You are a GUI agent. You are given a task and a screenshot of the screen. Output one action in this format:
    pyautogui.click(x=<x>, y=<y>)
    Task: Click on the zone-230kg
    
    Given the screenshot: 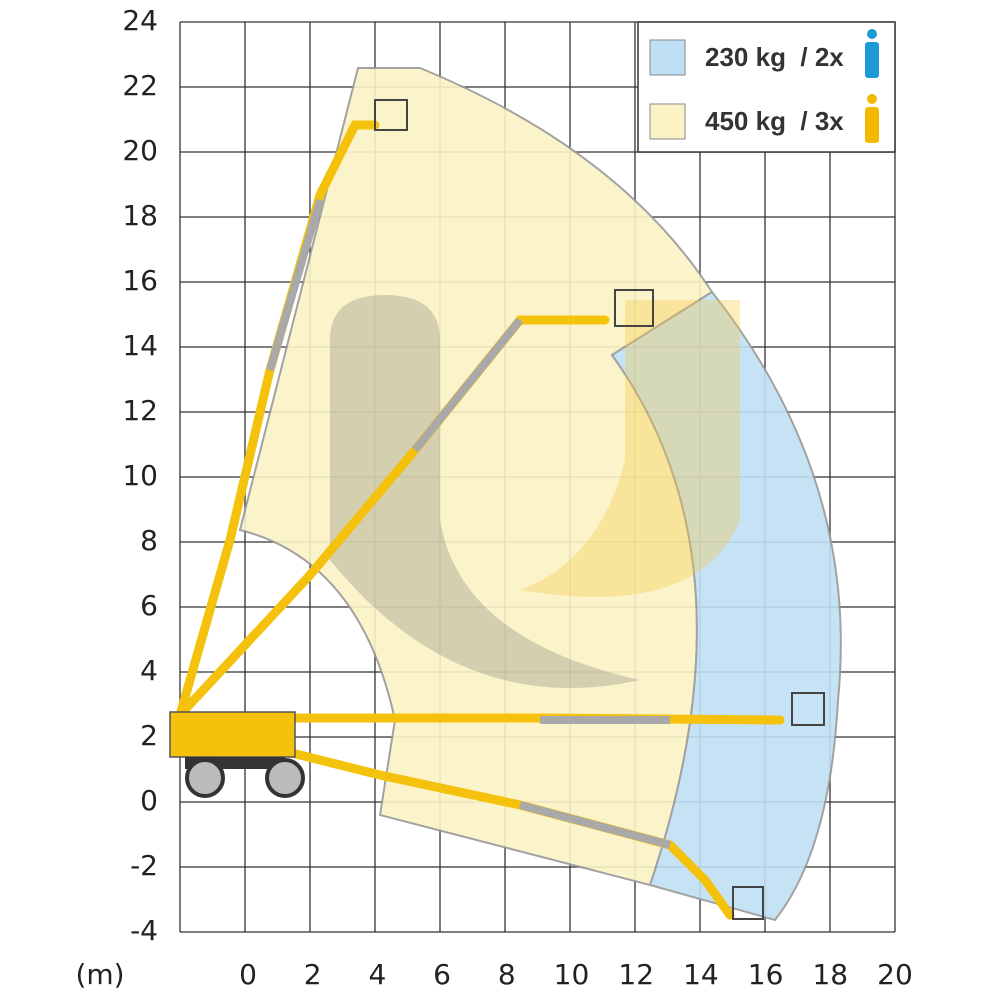 What is the action you would take?
    pyautogui.click(x=726, y=606)
    